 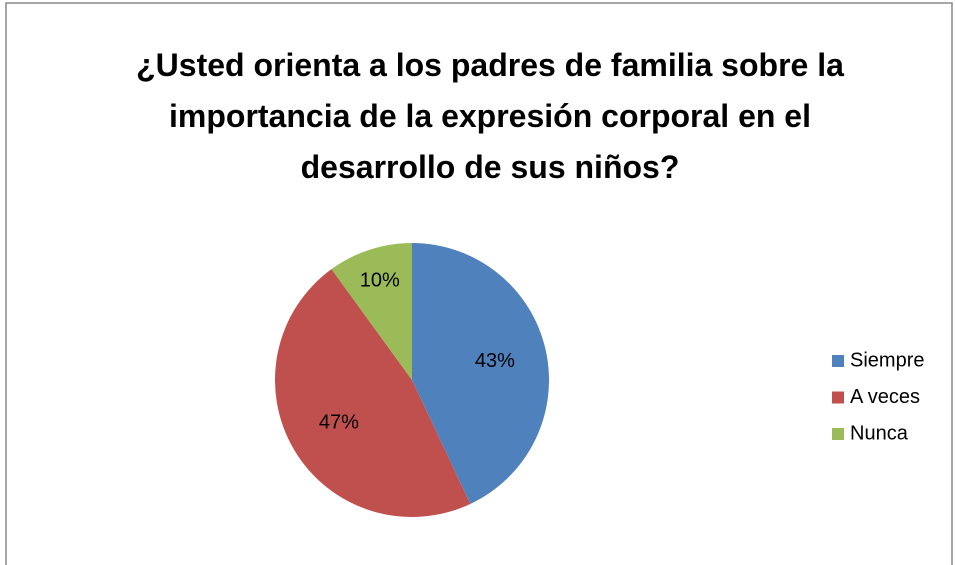 What do you see at coordinates (887, 360) in the screenshot?
I see `legend-label: Siempre` at bounding box center [887, 360].